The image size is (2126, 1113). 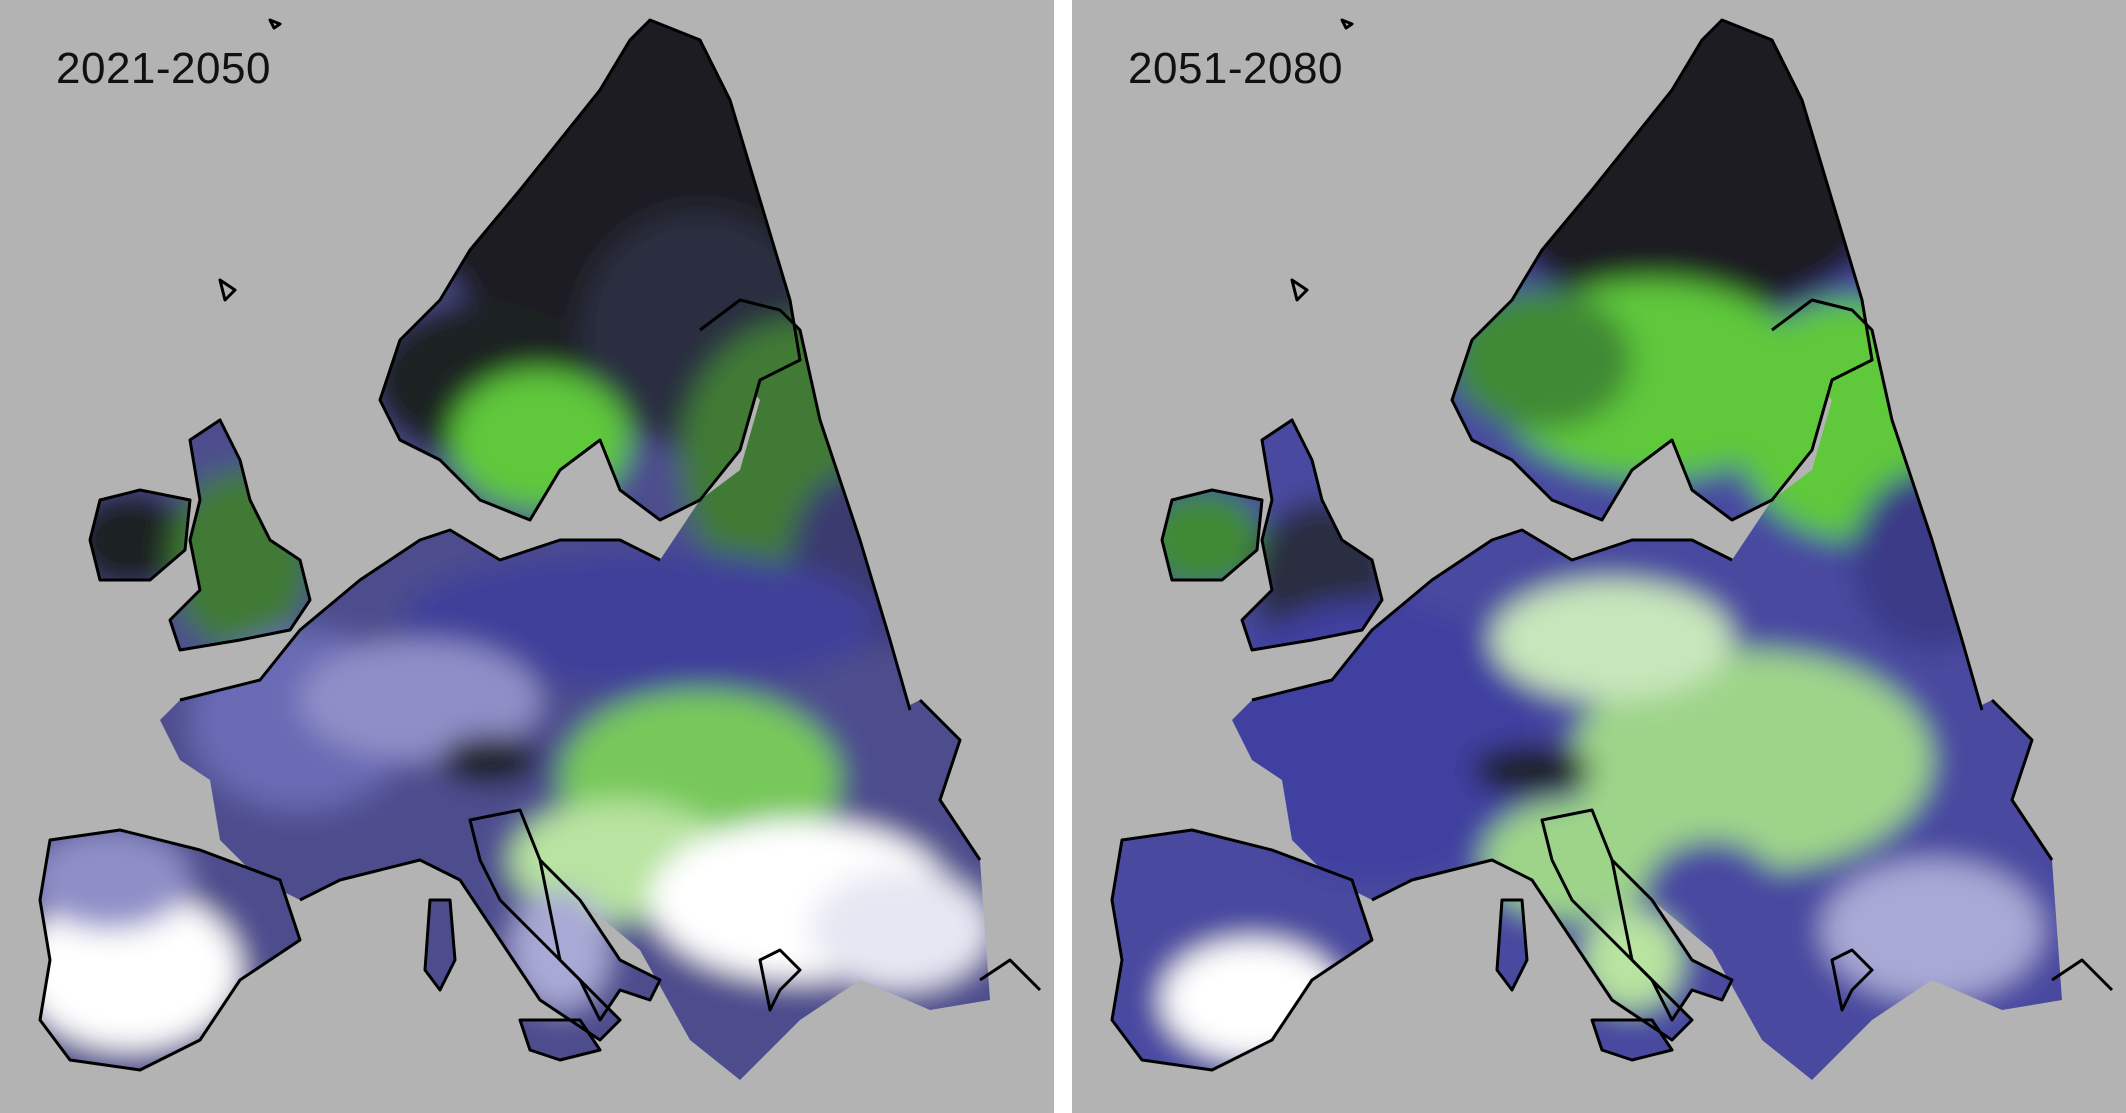 I want to click on period-label: 2051-2080, so click(x=1235, y=68).